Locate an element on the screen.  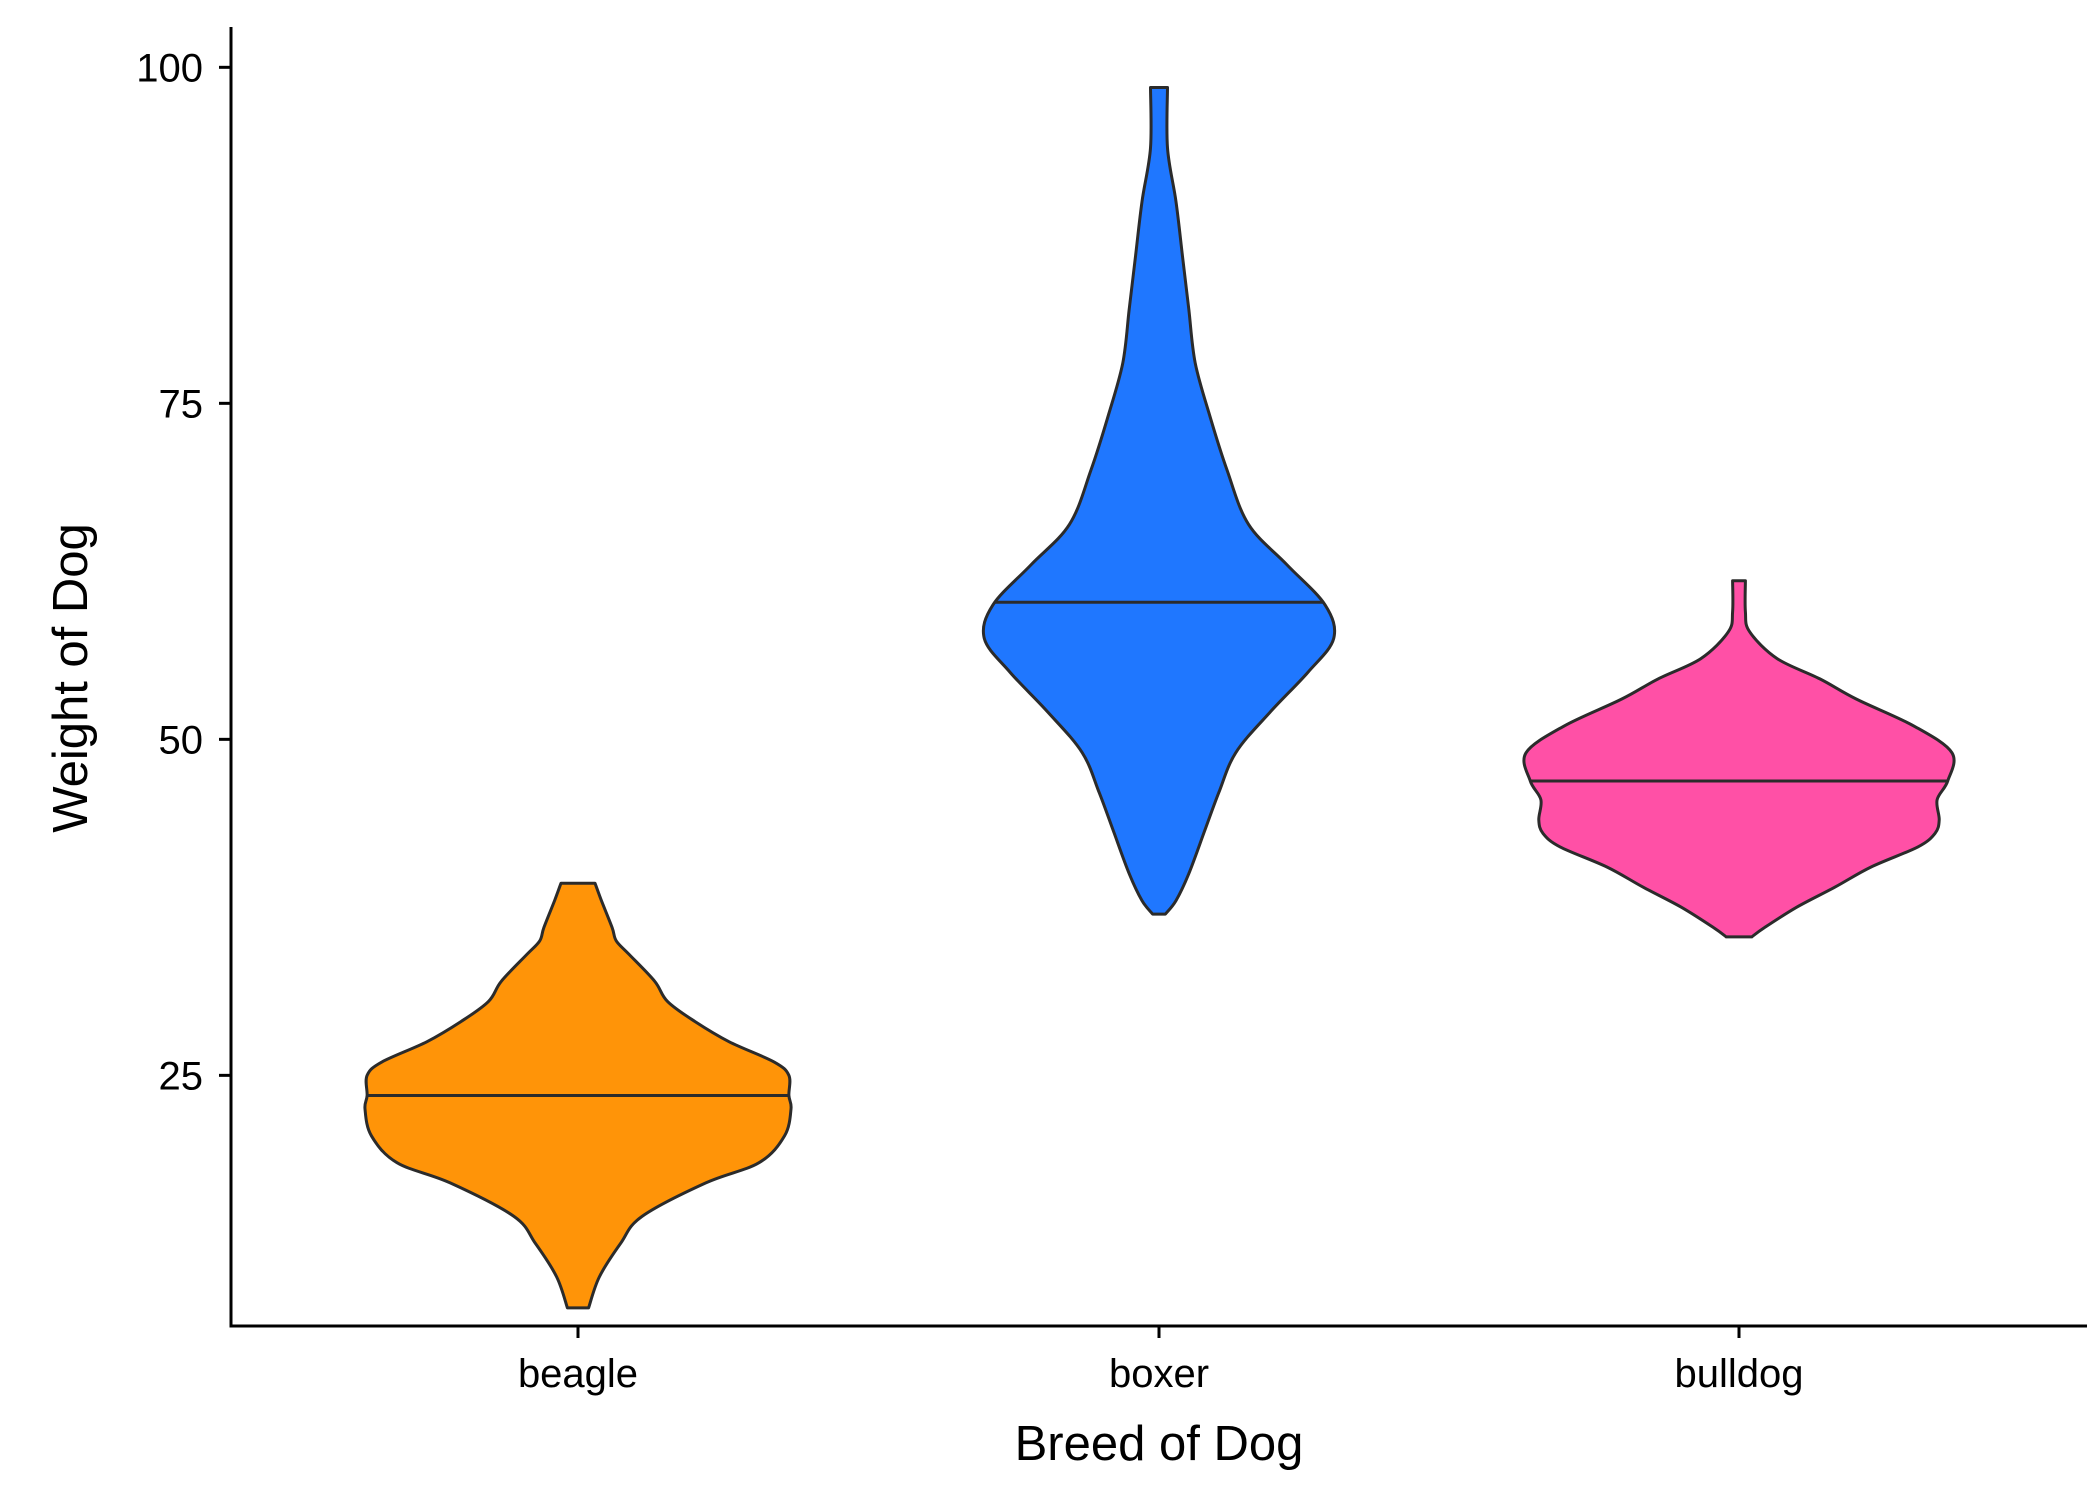
violin-boxer is located at coordinates (1159, 501).